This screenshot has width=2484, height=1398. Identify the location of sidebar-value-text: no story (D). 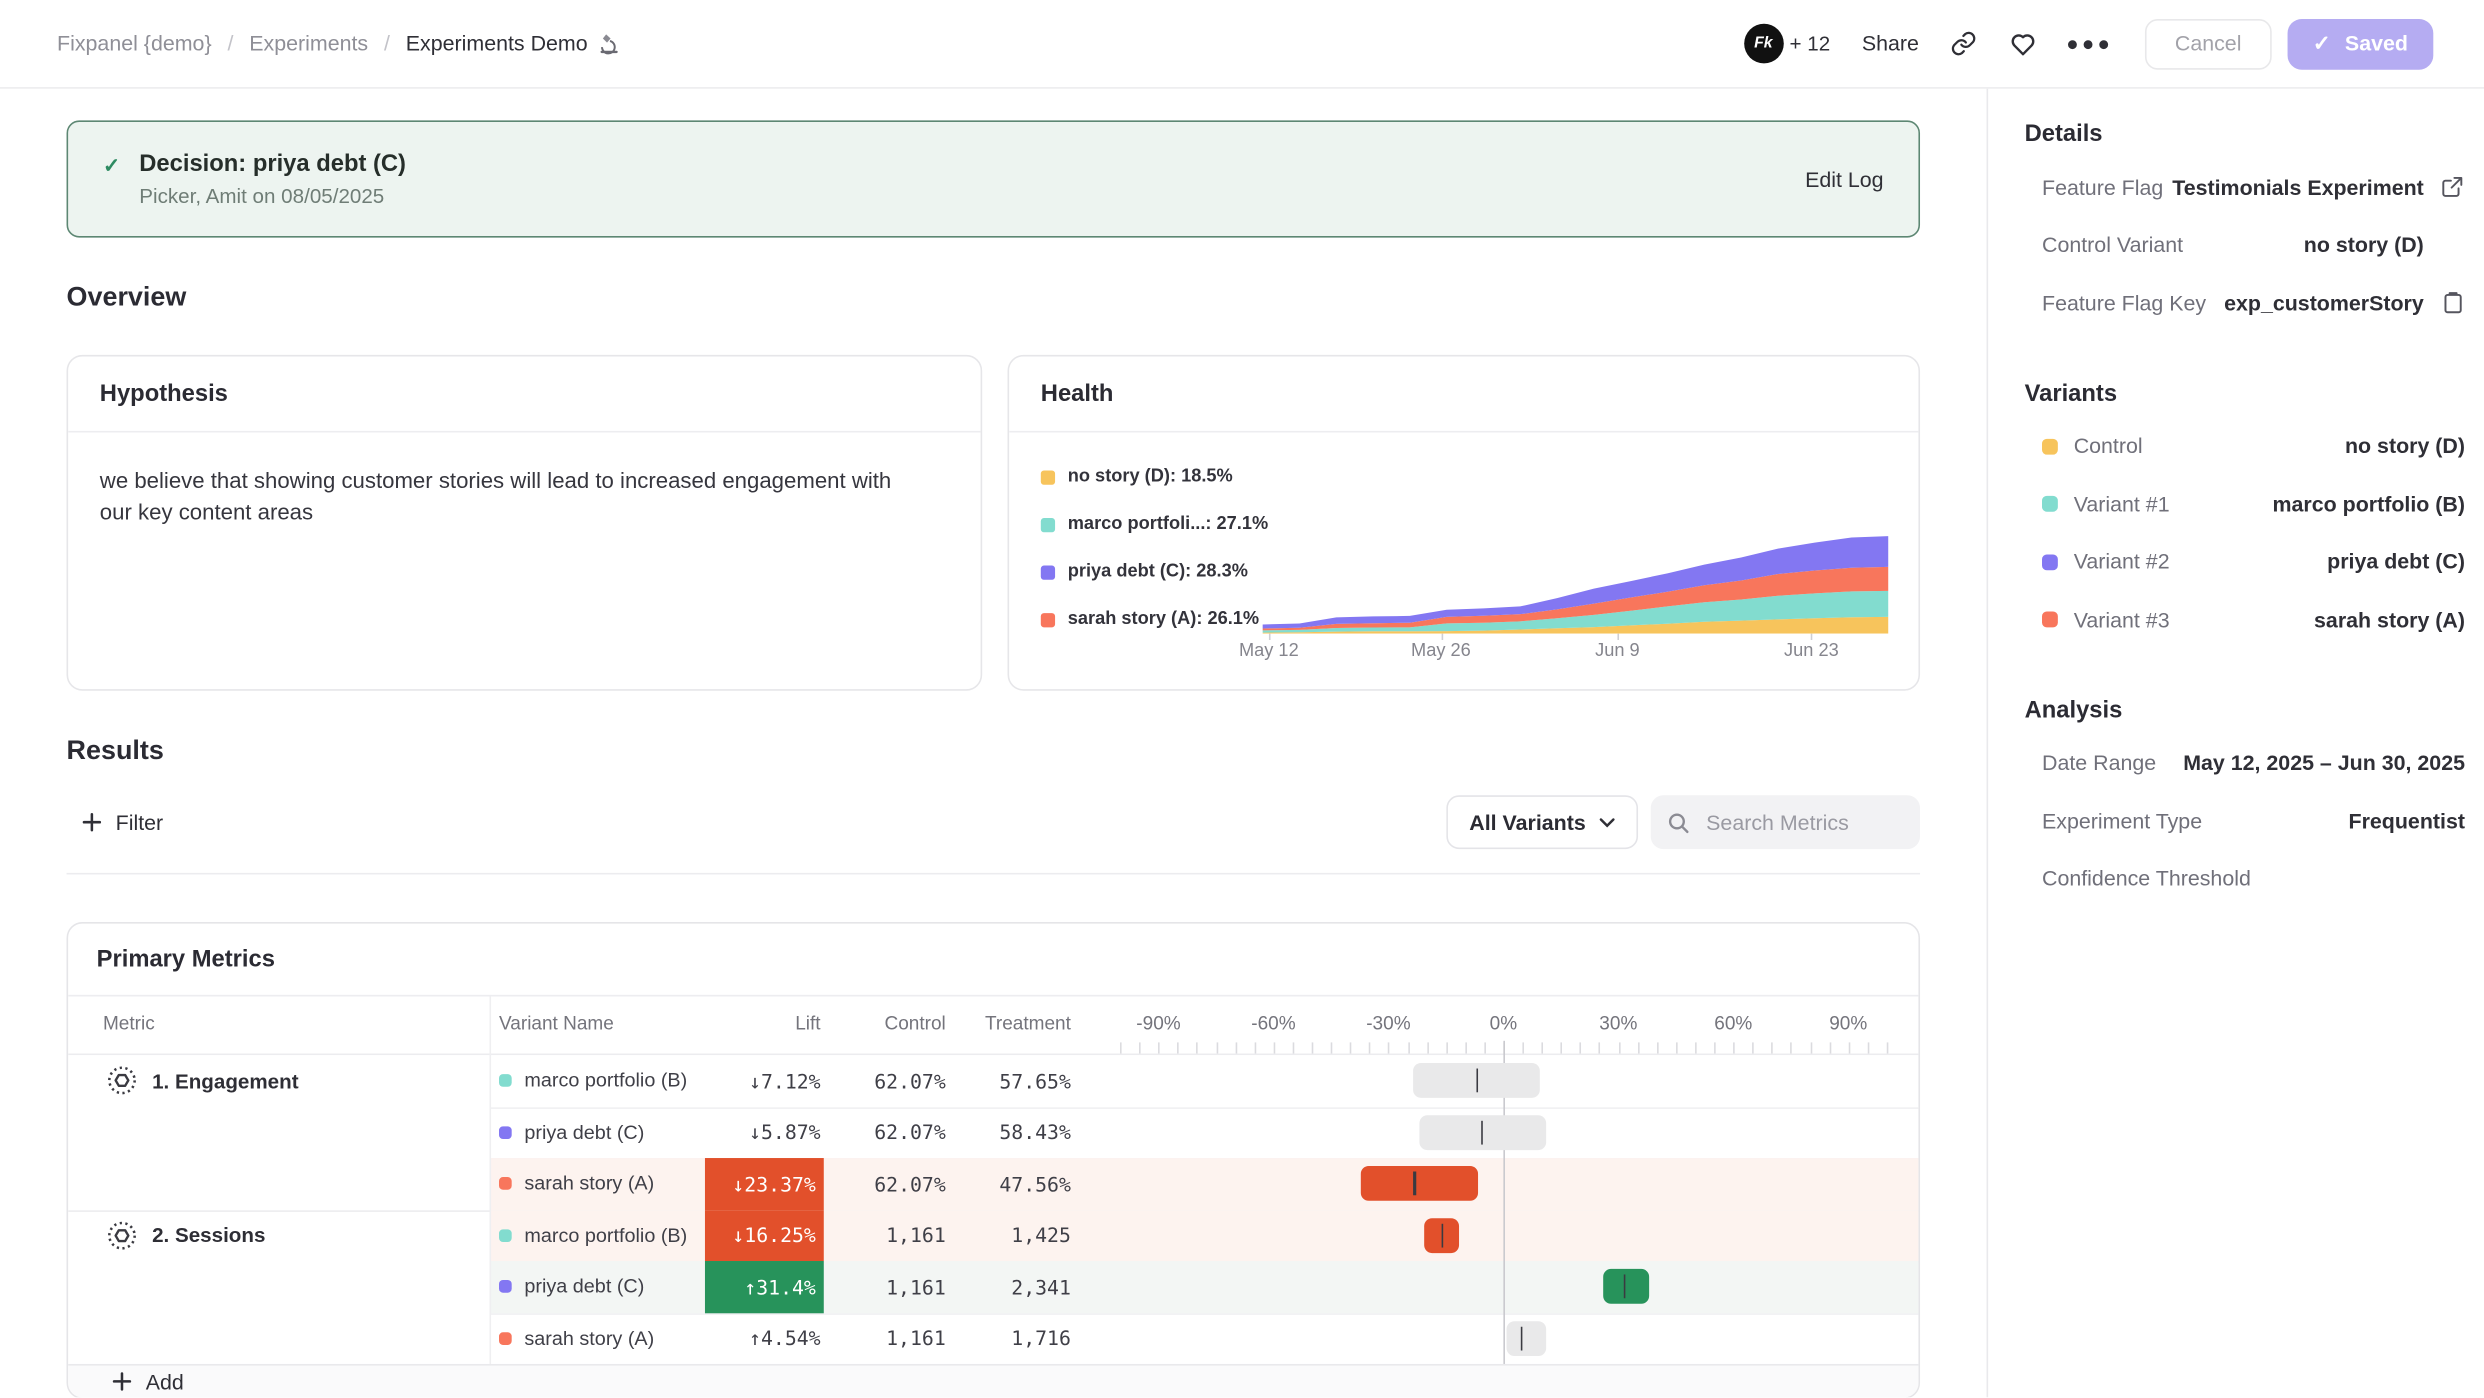
(2363, 245).